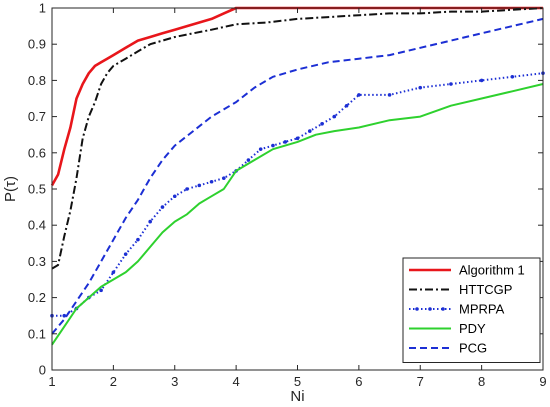  What do you see at coordinates (37, 80) in the screenshot?
I see `y-tick-label: 0.8` at bounding box center [37, 80].